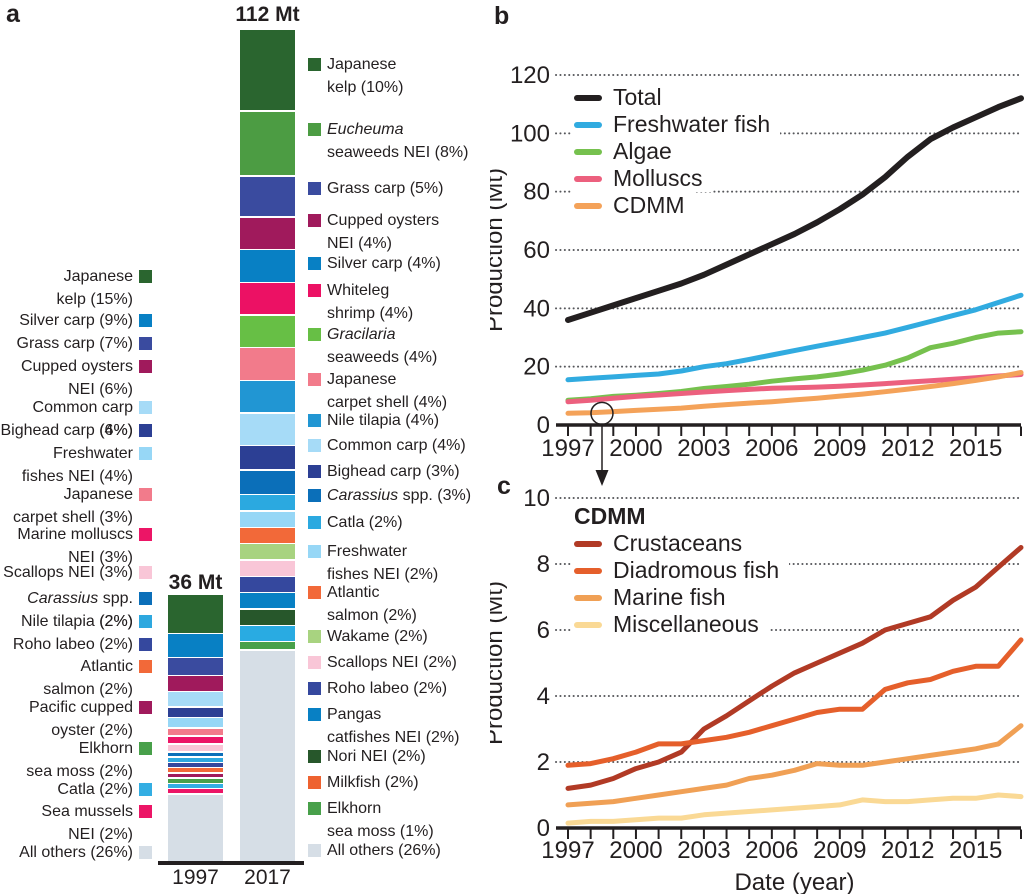 Image resolution: width=1024 pixels, height=894 pixels. I want to click on legend-label: Silver carp (9%), so click(76, 320).